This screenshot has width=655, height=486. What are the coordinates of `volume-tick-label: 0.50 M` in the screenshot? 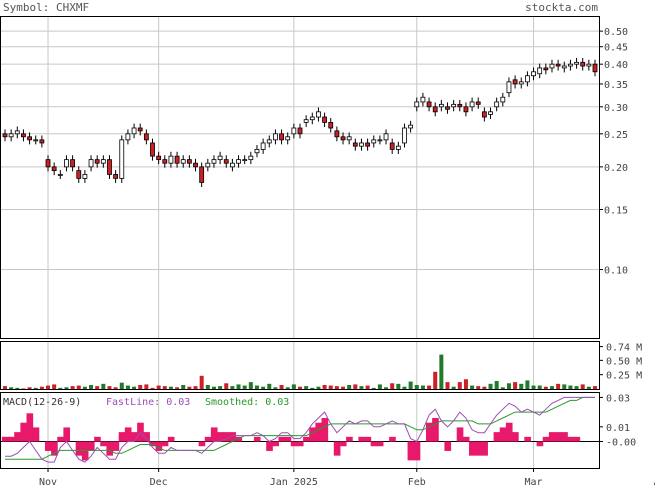 It's located at (624, 361).